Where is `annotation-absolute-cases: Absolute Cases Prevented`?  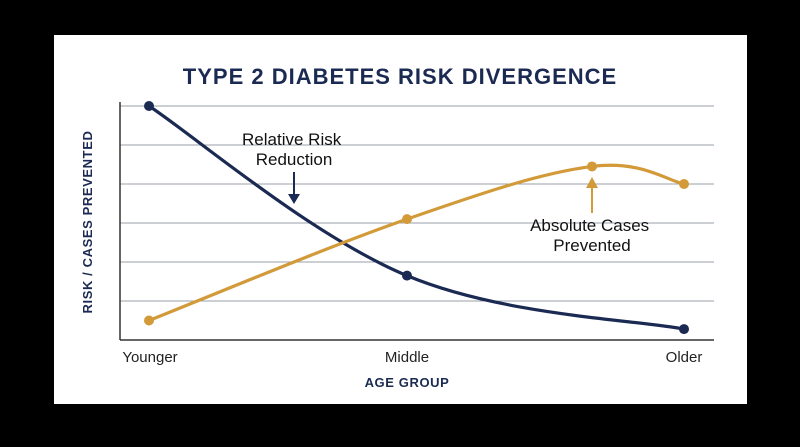 annotation-absolute-cases: Absolute Cases Prevented is located at coordinates (592, 216).